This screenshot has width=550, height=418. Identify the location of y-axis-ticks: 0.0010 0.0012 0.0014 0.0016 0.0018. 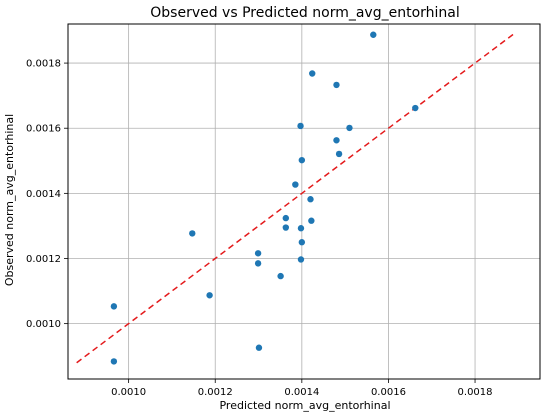
(47, 194).